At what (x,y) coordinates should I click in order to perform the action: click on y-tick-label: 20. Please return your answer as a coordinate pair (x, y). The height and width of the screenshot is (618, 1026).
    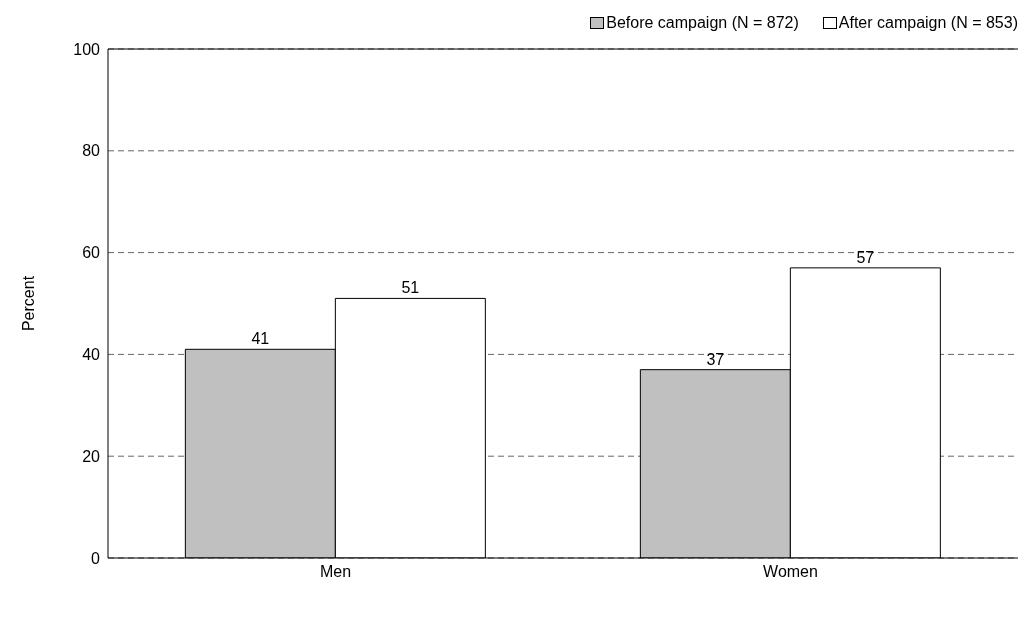
    Looking at the image, I should click on (91, 456).